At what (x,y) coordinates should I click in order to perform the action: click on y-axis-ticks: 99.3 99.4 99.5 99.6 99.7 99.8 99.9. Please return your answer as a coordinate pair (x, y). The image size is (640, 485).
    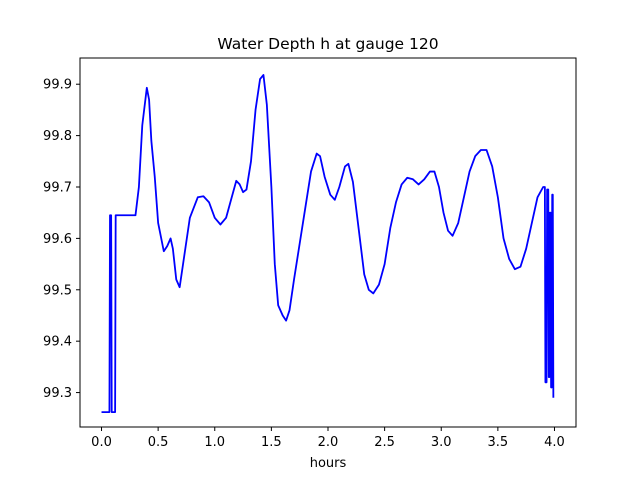
    Looking at the image, I should click on (61, 239).